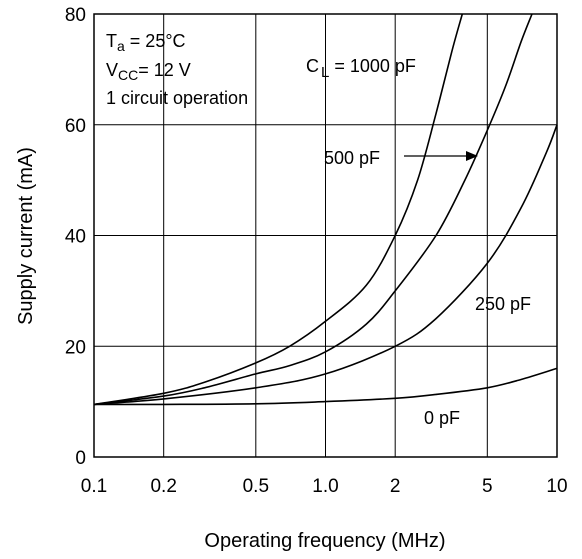  What do you see at coordinates (352, 158) in the screenshot?
I see `series-label-500pf: 500 pF` at bounding box center [352, 158].